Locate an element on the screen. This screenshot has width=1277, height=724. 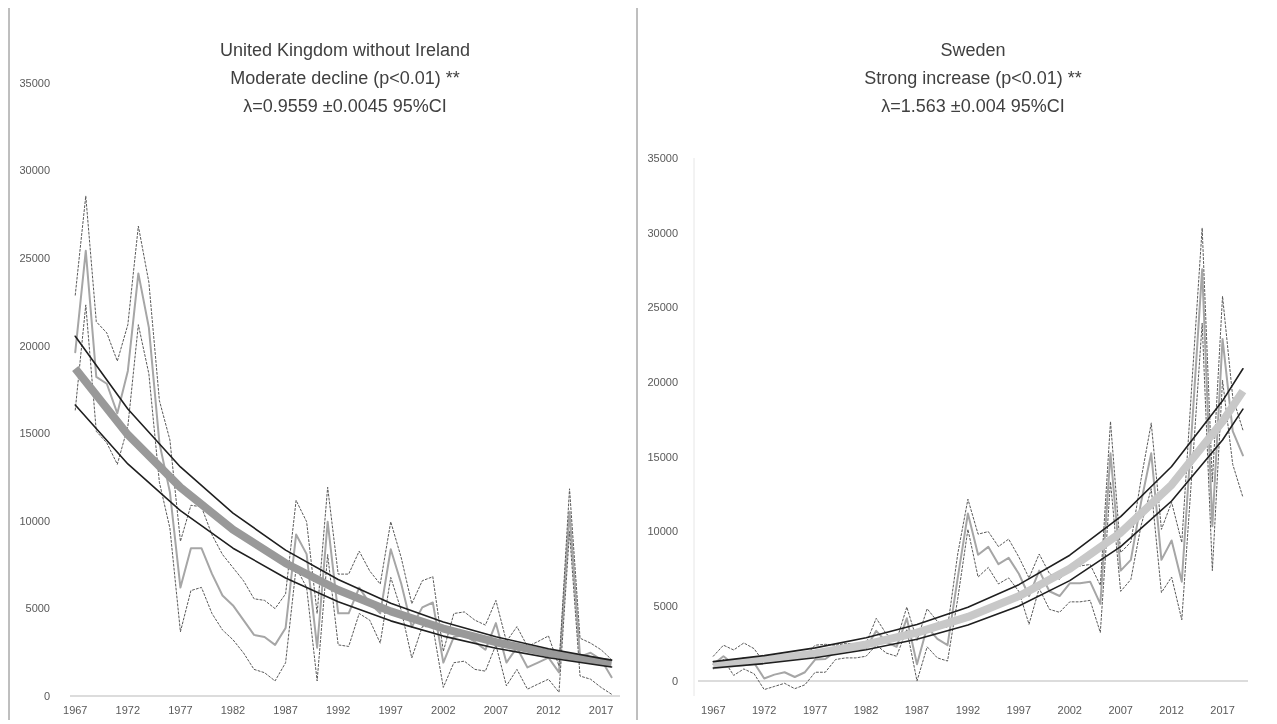
chart-subtitle: Strong increase (p<0.01) ** λ=1.563 ±0.004 95%CI is located at coordinates (973, 92).